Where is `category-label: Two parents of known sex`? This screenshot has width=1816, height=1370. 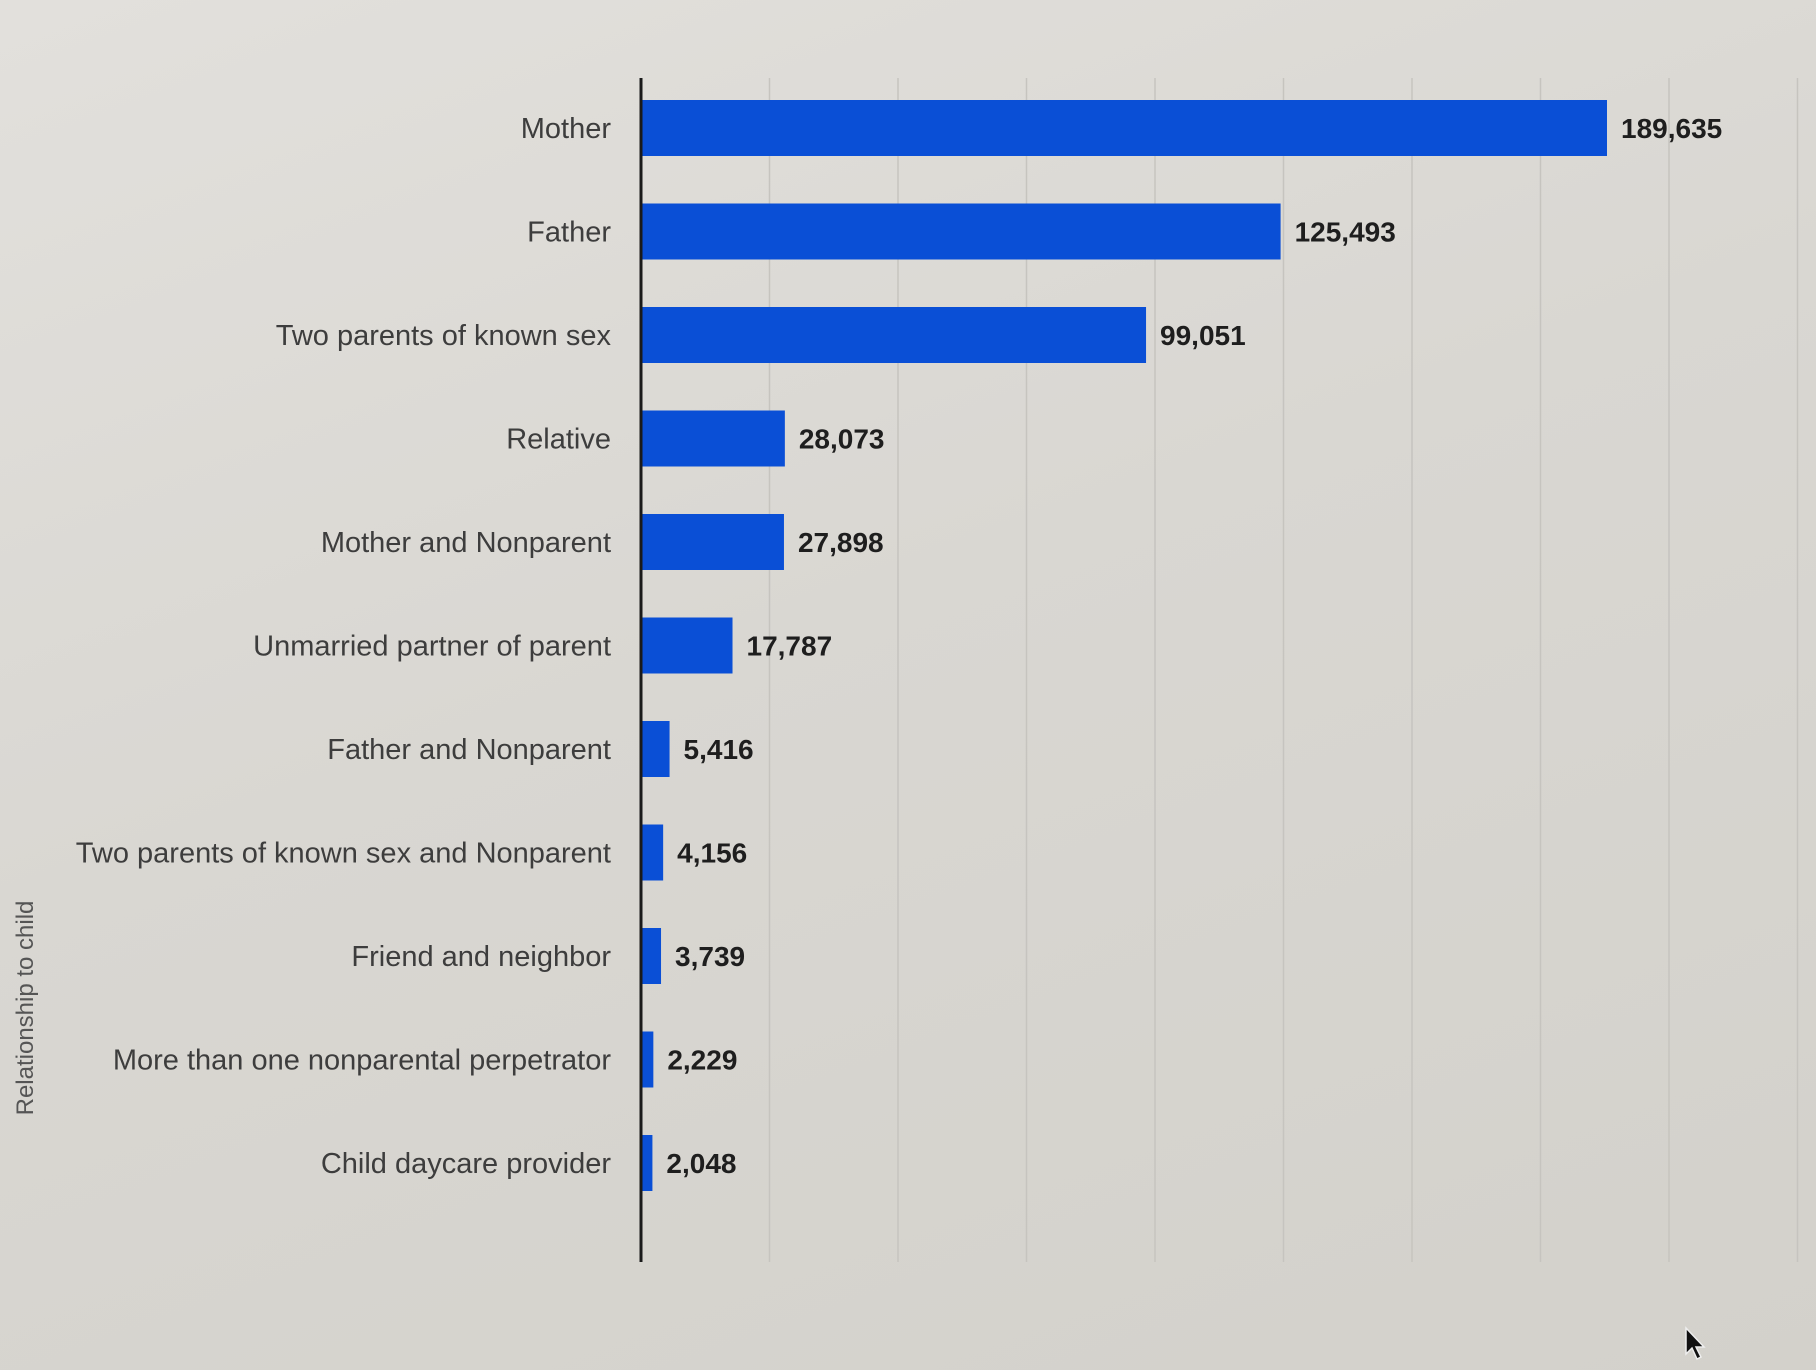 category-label: Two parents of known sex is located at coordinates (444, 336).